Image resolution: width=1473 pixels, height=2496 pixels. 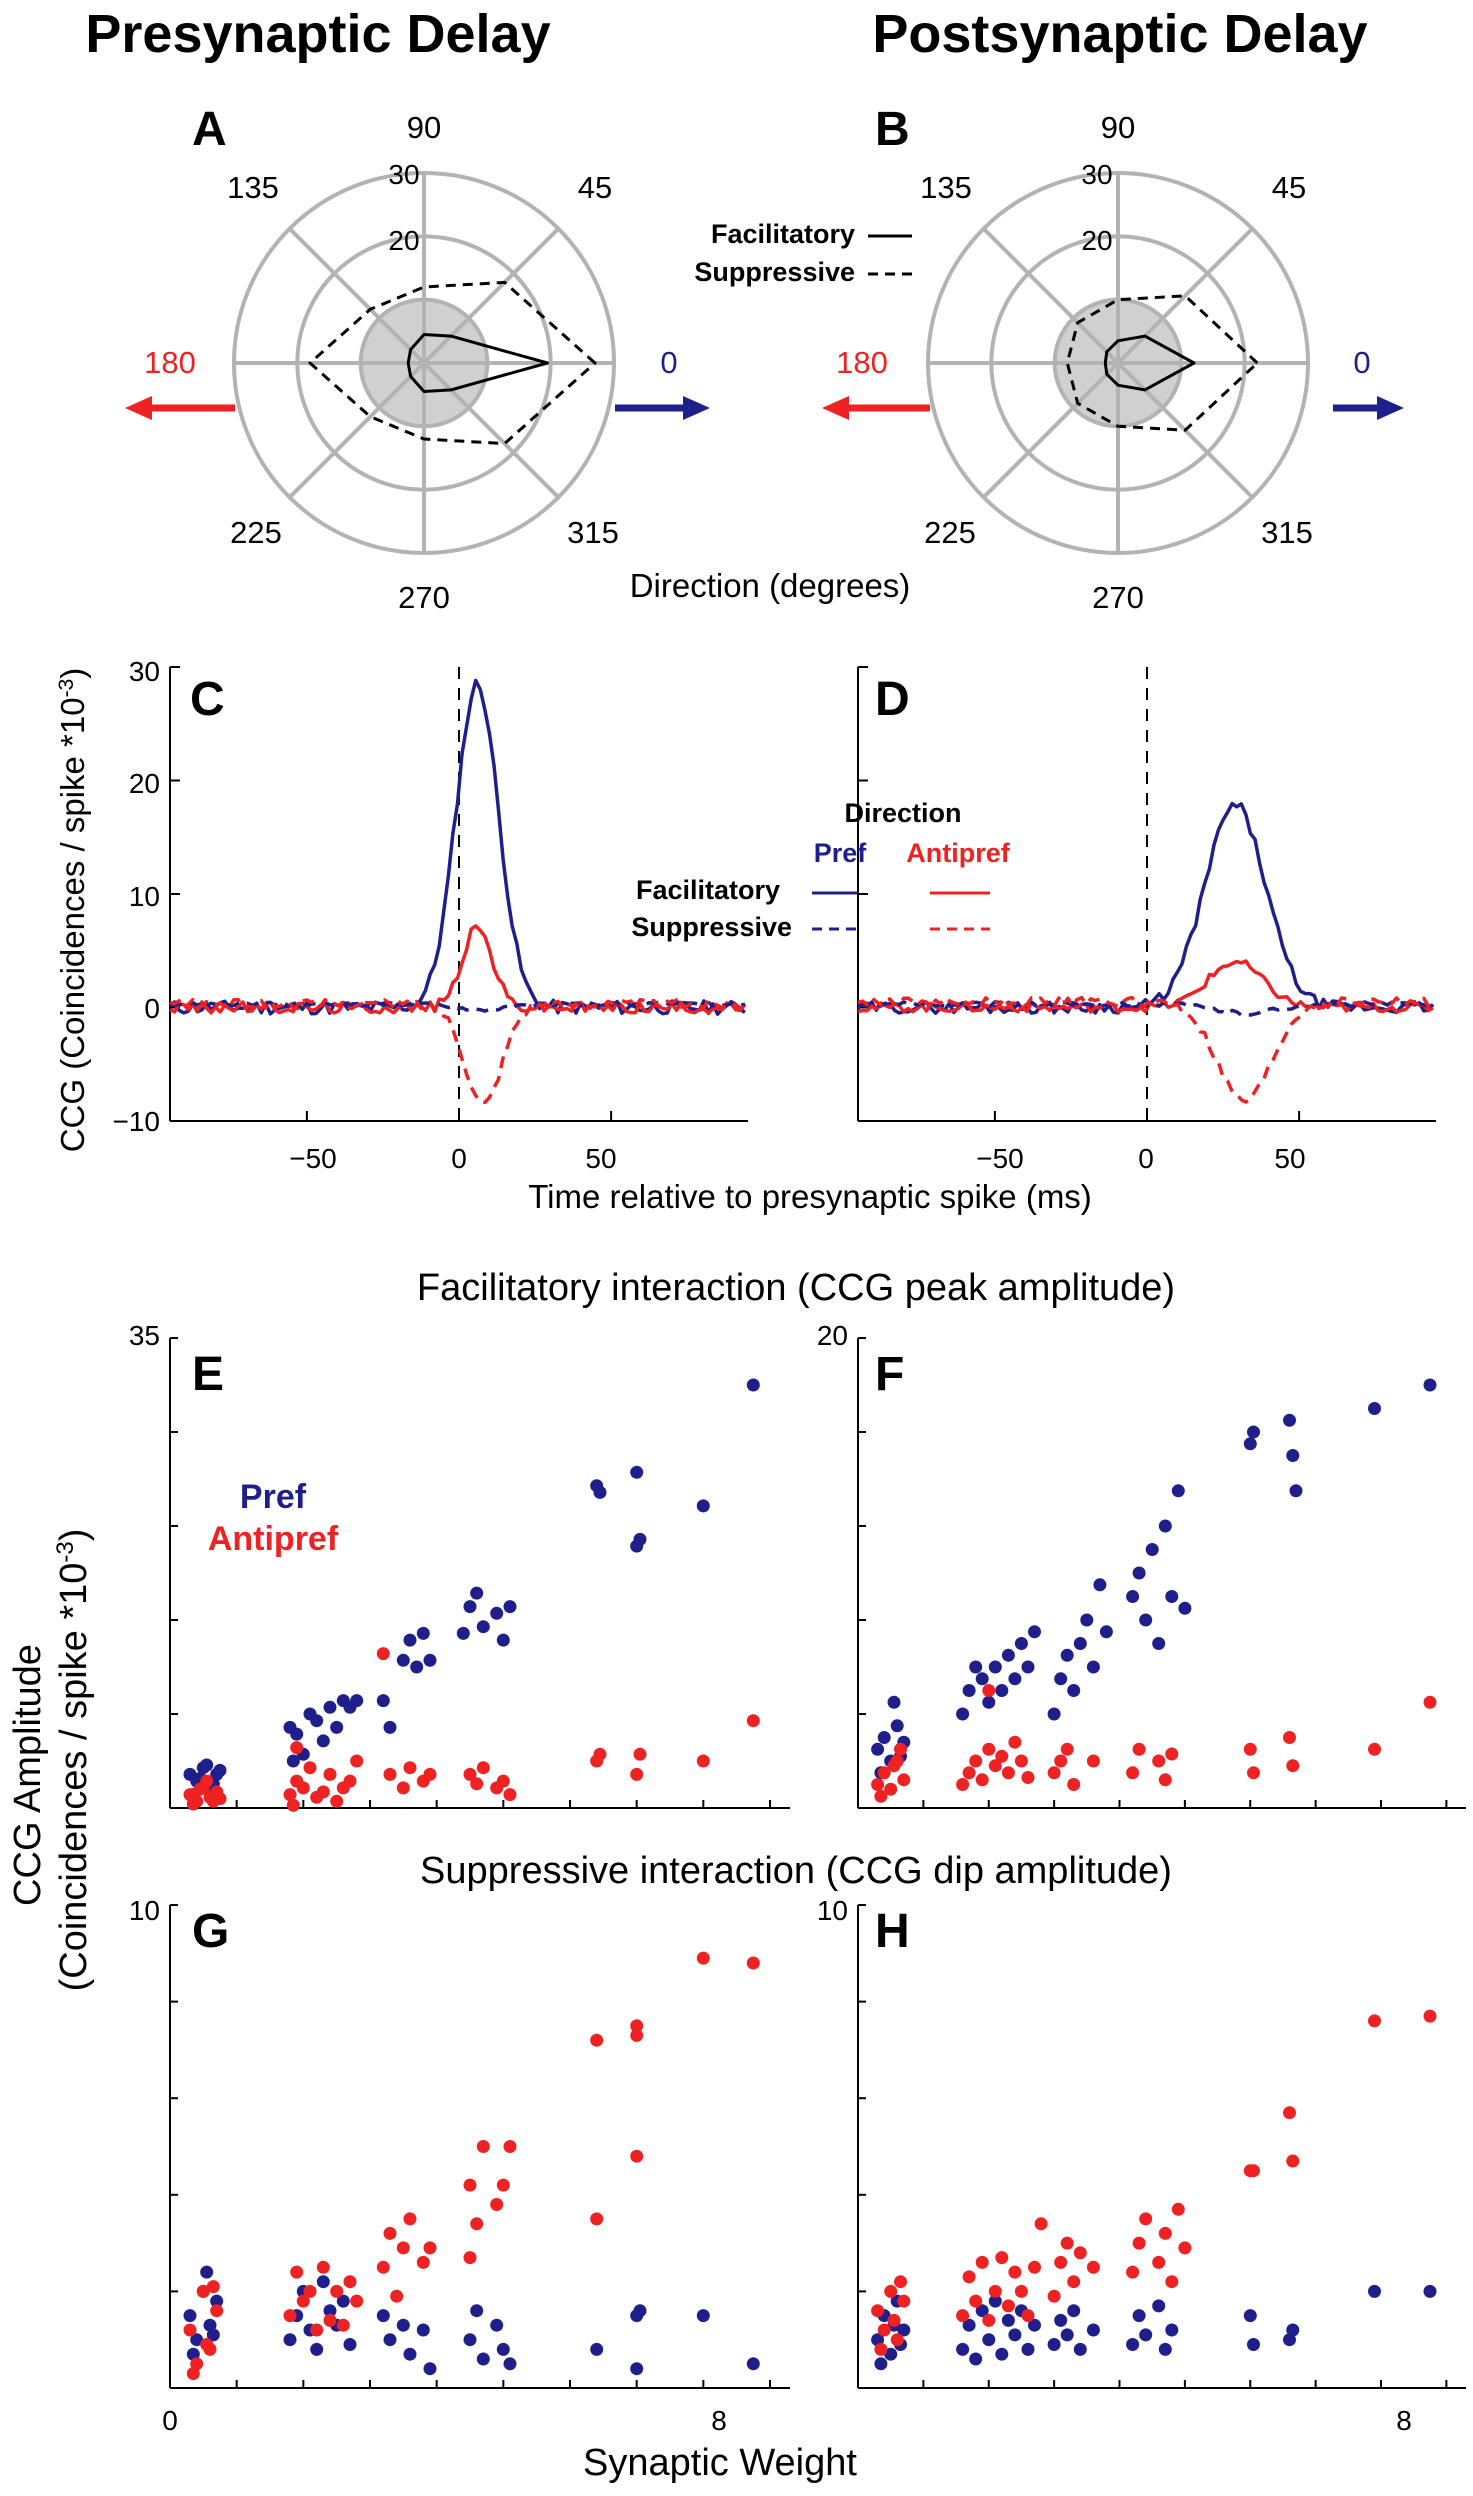 I want to click on polar-b-label-225: 225, so click(x=950, y=532).